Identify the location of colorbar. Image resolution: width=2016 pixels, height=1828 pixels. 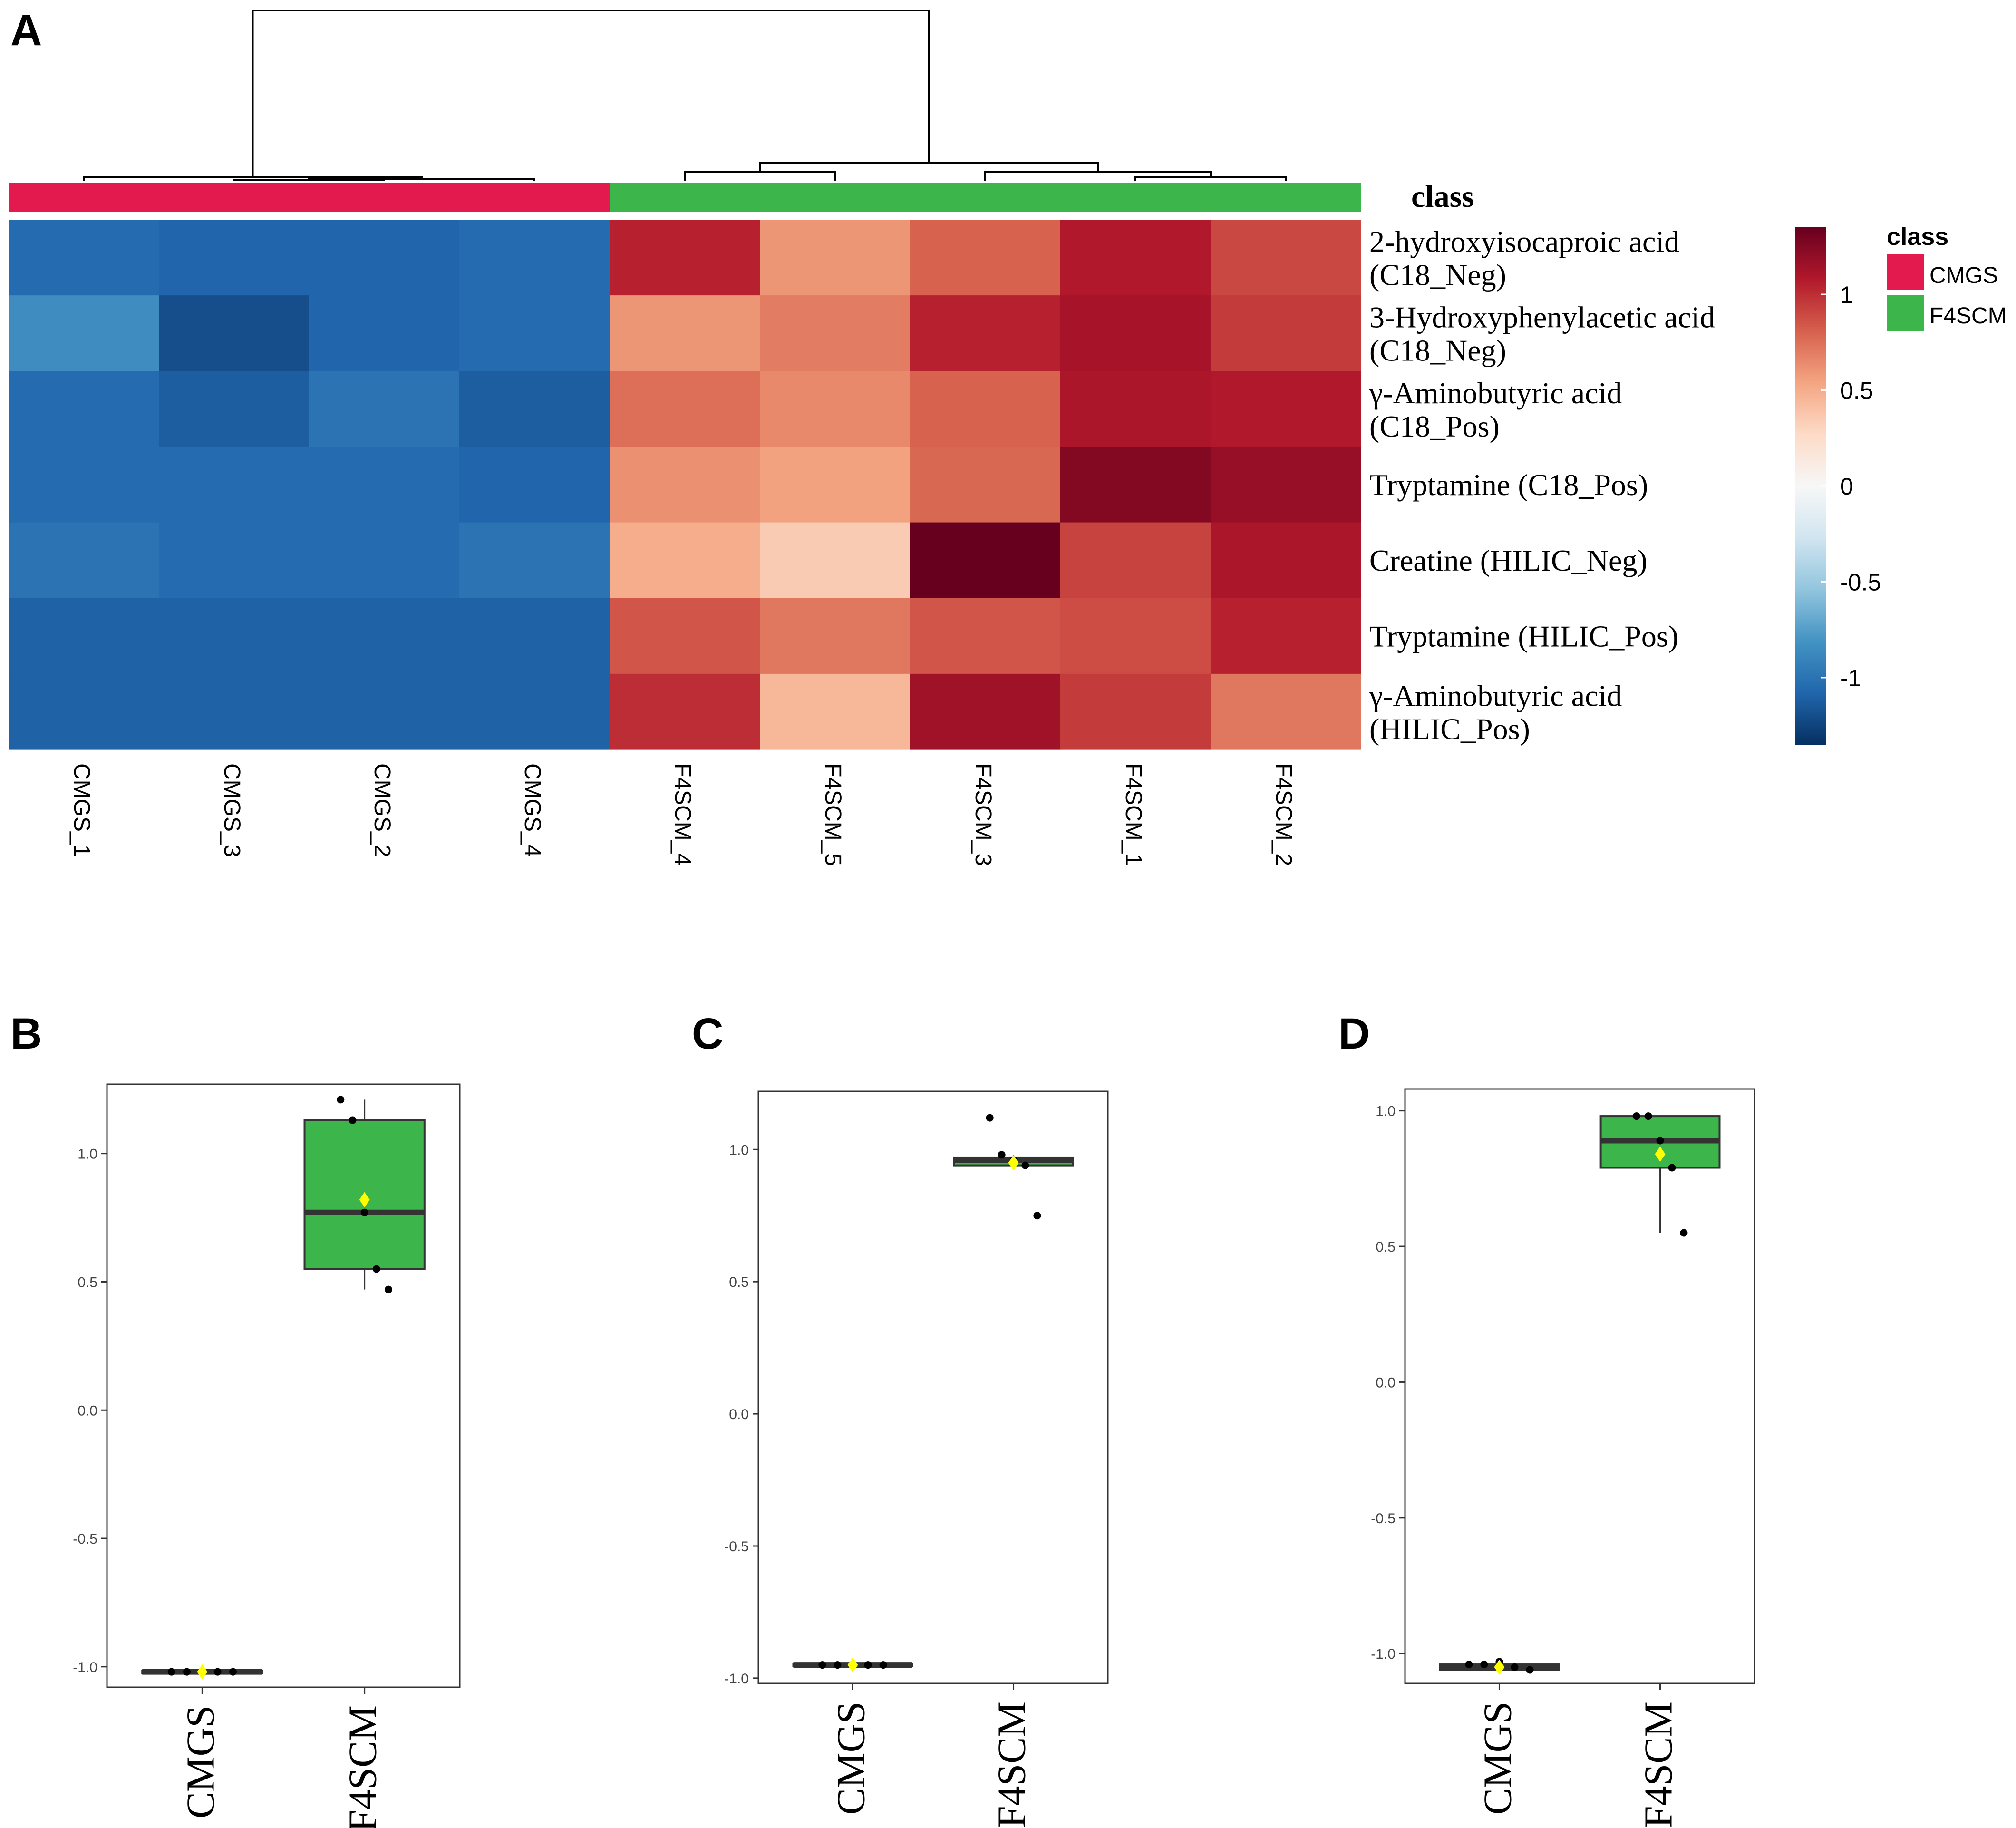
(1811, 486).